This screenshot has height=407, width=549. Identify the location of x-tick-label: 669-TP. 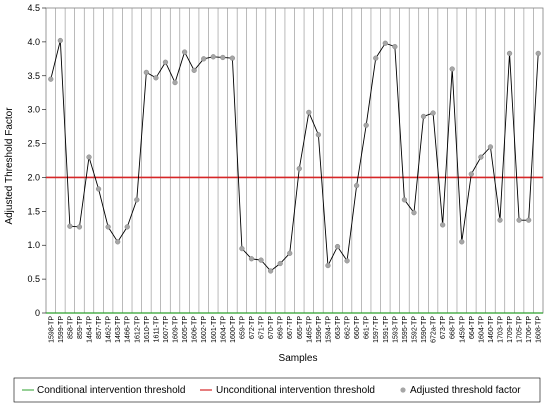
(281, 327).